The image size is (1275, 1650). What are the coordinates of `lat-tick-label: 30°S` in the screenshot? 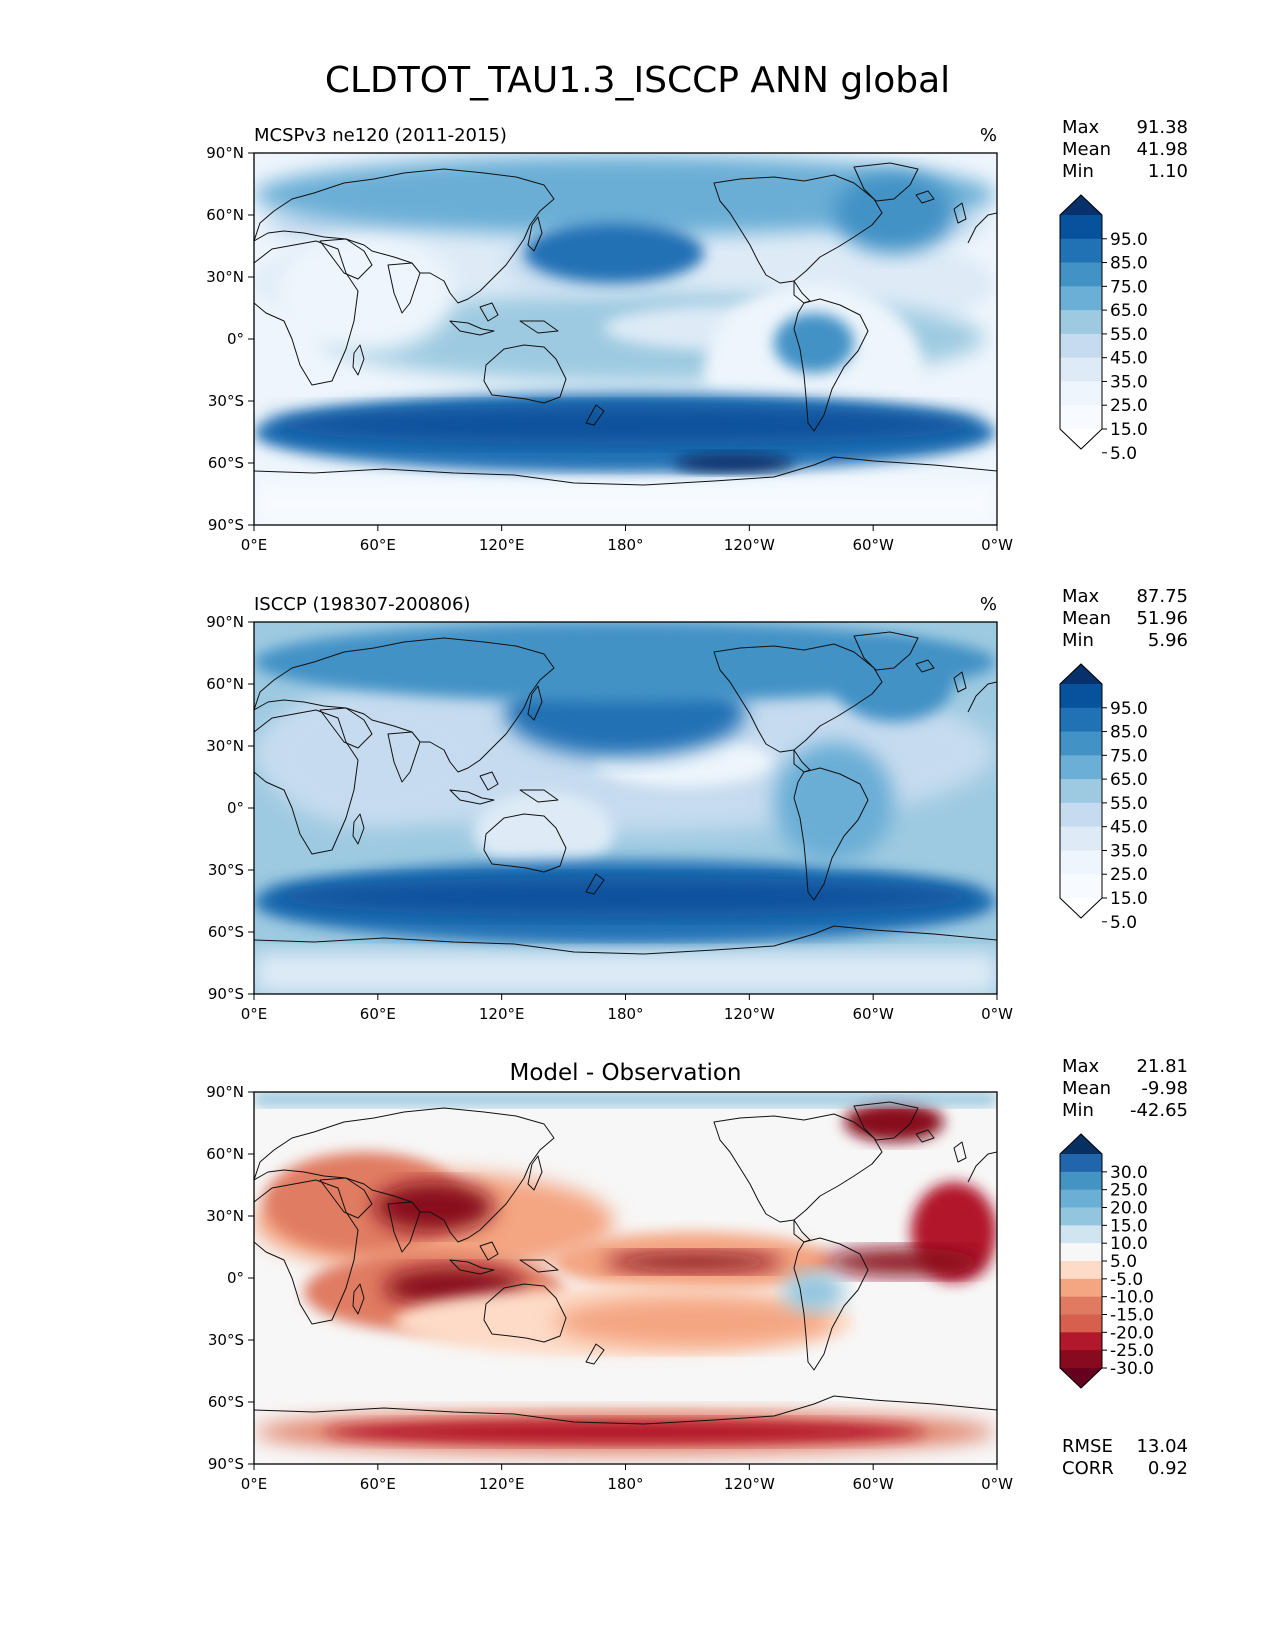 It's located at (226, 870).